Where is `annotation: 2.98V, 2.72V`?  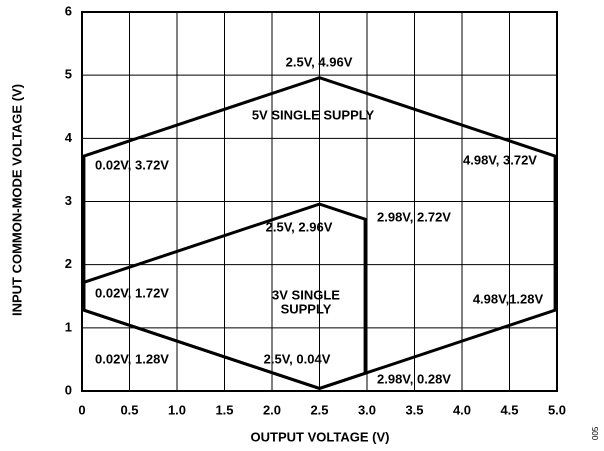 annotation: 2.98V, 2.72V is located at coordinates (414, 216).